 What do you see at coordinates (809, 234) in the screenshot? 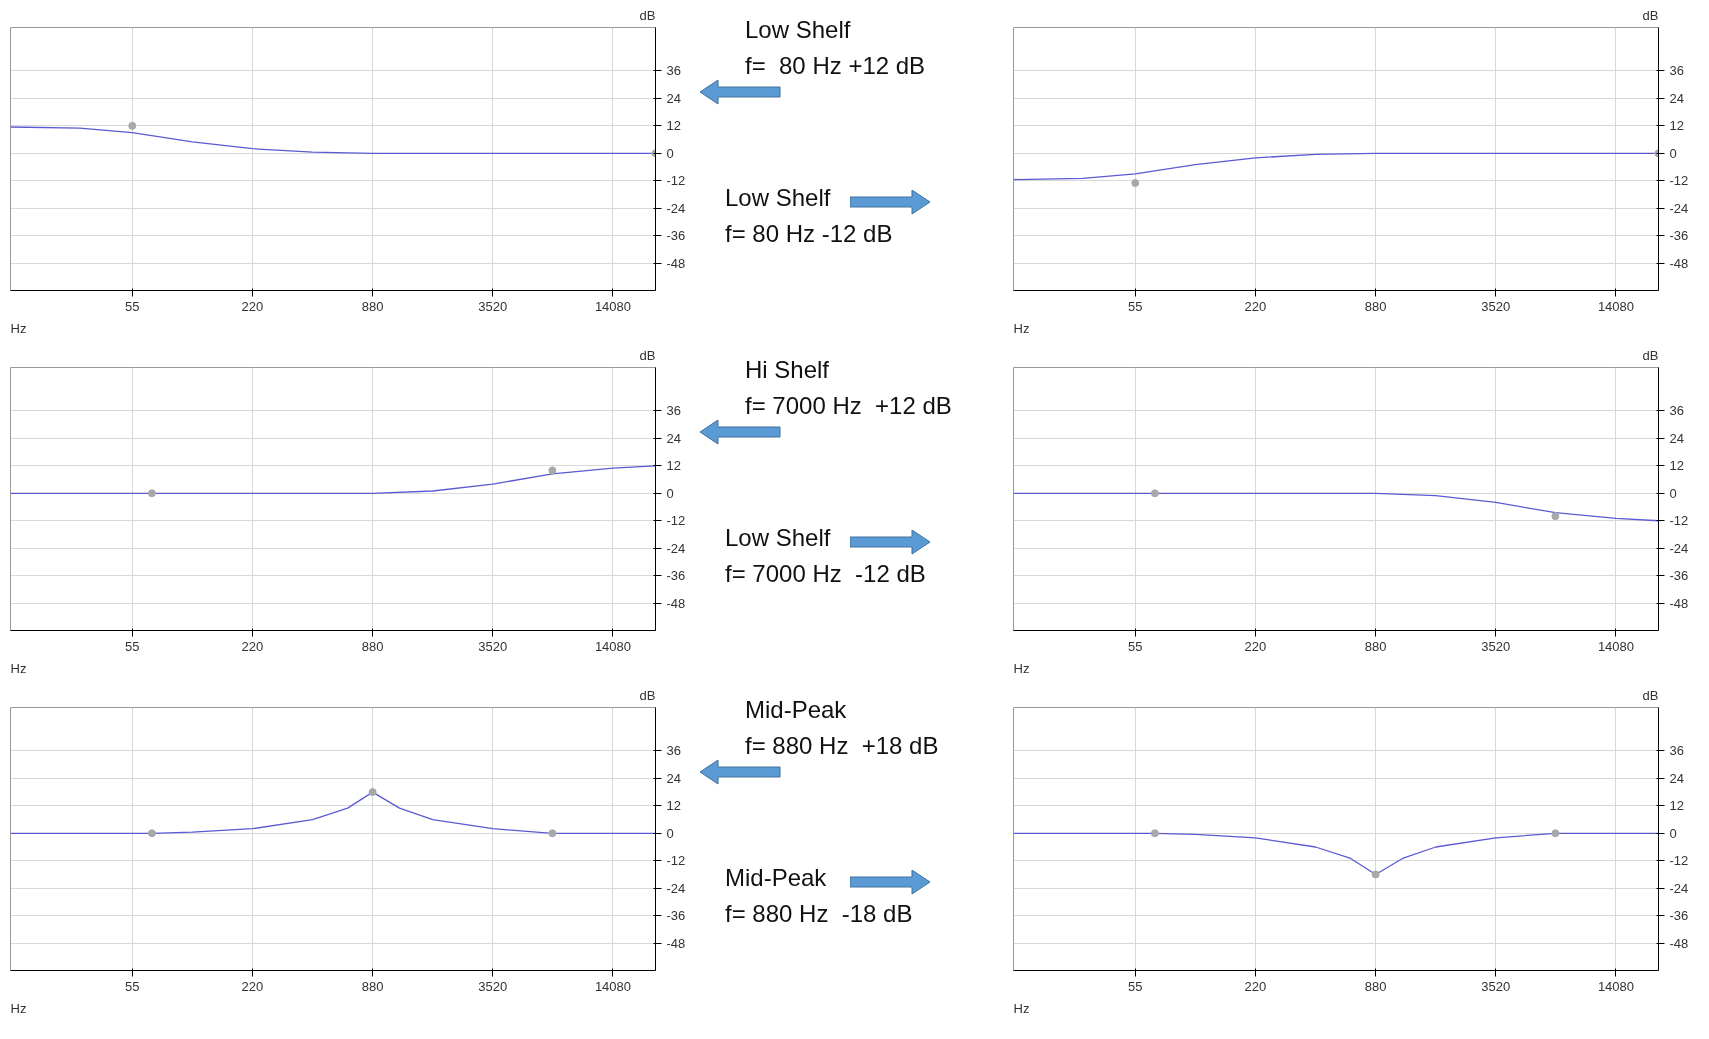
I see `text: f= 80 Hz -12 dB` at bounding box center [809, 234].